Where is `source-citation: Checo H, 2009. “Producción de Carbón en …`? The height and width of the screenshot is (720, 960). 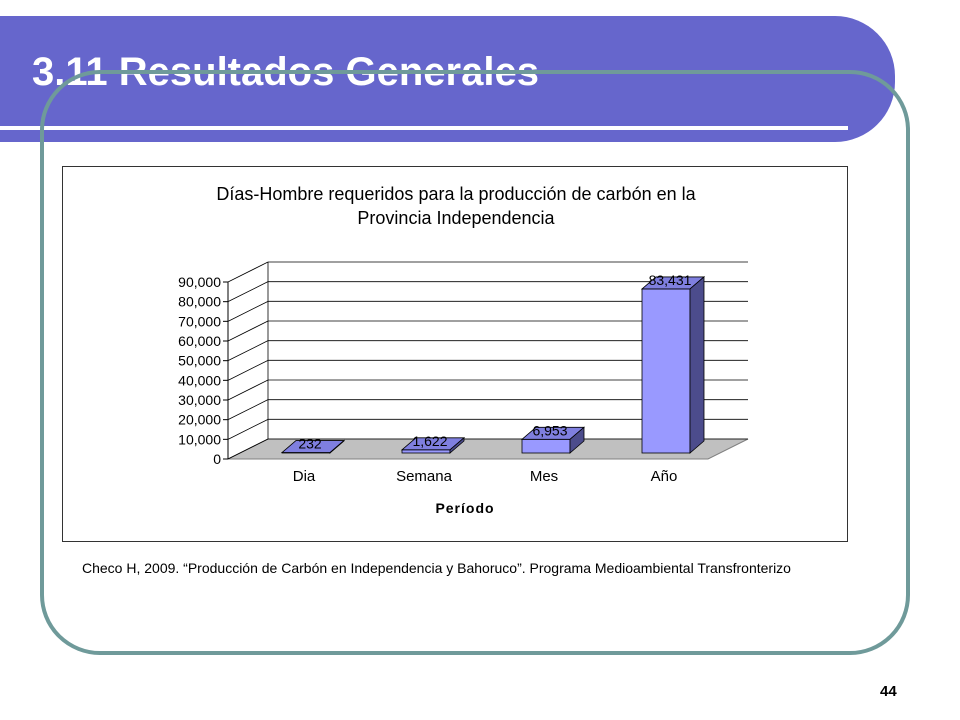
source-citation: Checo H, 2009. “Producción de Carbón en … is located at coordinates (436, 568).